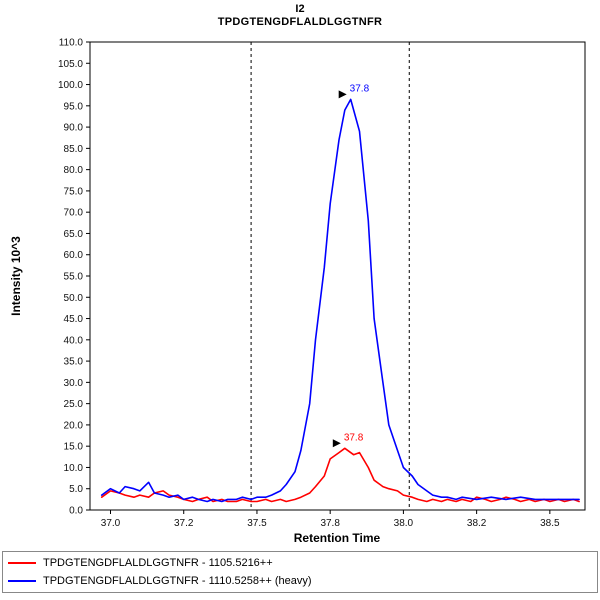  Describe the element at coordinates (184, 523) in the screenshot. I see `x-tick-label: 37.2` at that location.